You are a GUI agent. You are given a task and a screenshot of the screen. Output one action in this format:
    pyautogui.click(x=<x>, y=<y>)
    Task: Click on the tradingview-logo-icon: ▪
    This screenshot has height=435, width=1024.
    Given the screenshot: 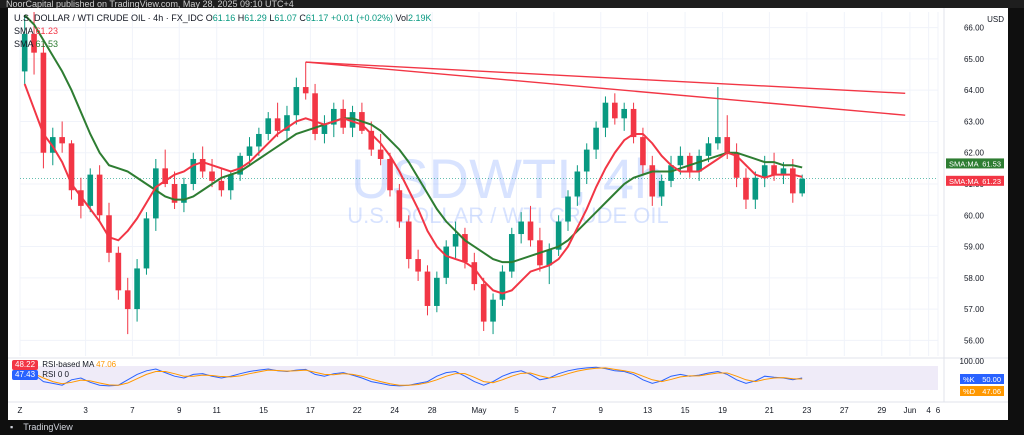 What is the action you would take?
    pyautogui.click(x=12, y=427)
    